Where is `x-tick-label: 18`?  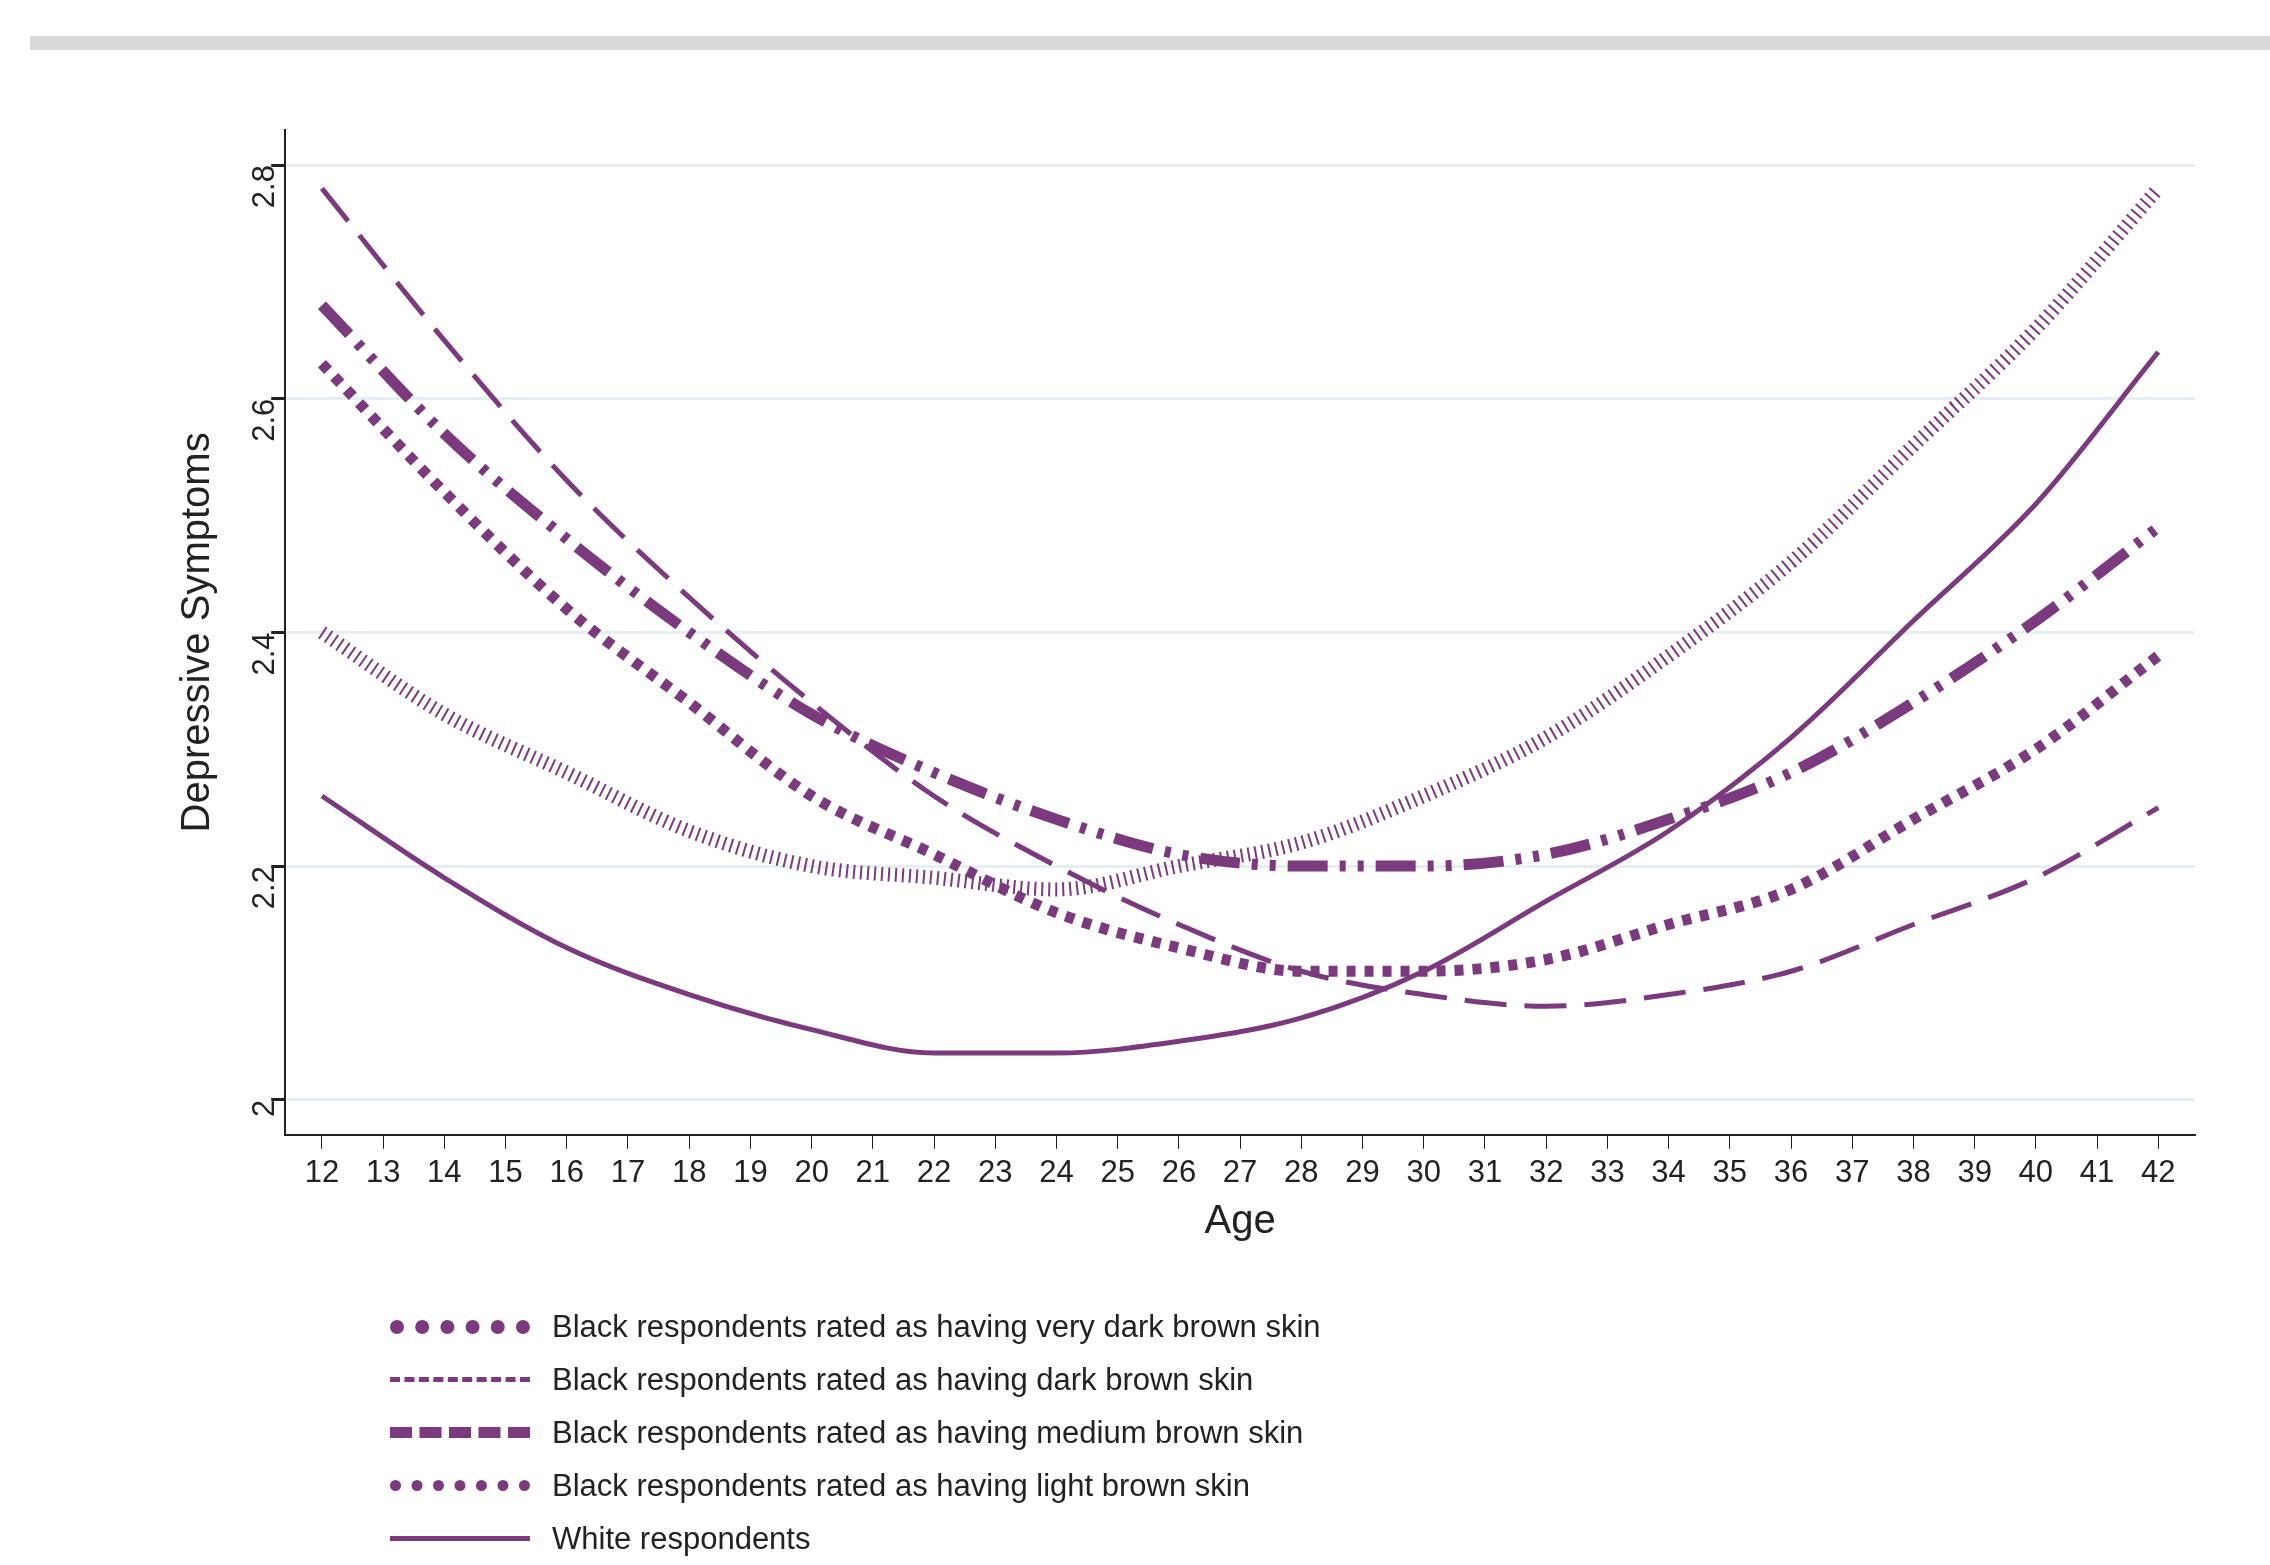 x-tick-label: 18 is located at coordinates (689, 1171).